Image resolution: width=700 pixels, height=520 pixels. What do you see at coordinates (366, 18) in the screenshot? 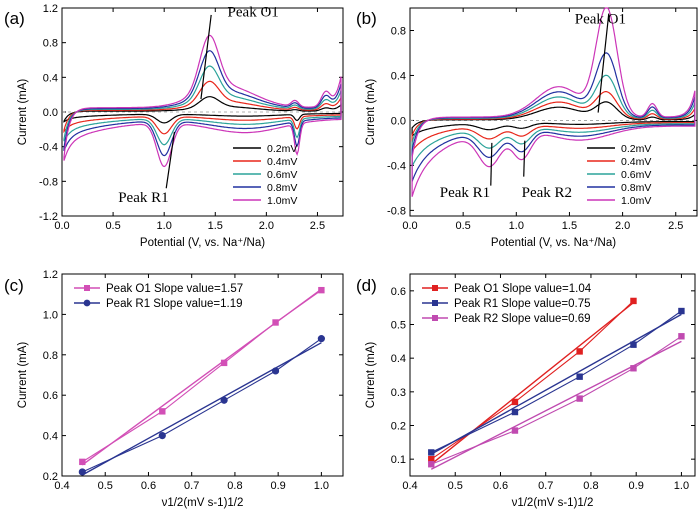
I see `panel-label: (b)` at bounding box center [366, 18].